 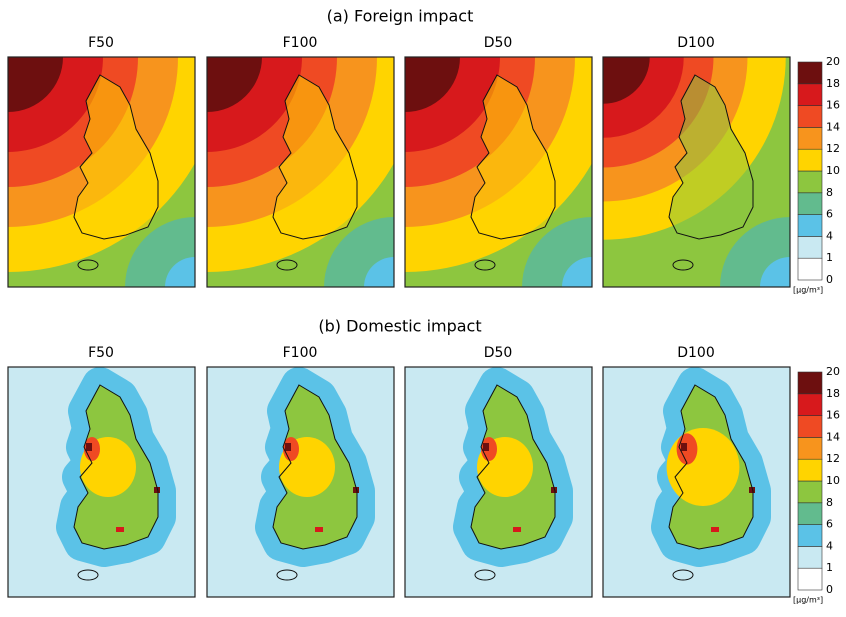 I want to click on colorbar-tick-label: 8, so click(x=829, y=192).